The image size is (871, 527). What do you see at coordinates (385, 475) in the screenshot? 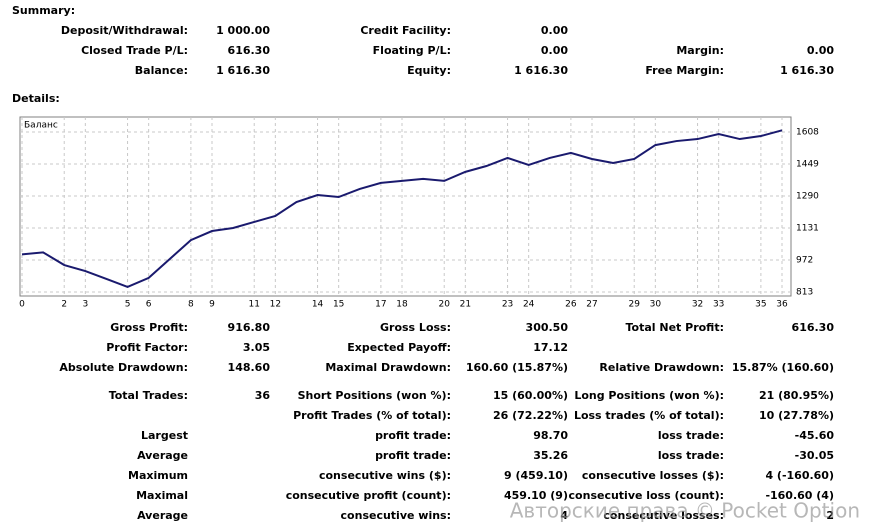
I see `label: consecutive wins ($):` at bounding box center [385, 475].